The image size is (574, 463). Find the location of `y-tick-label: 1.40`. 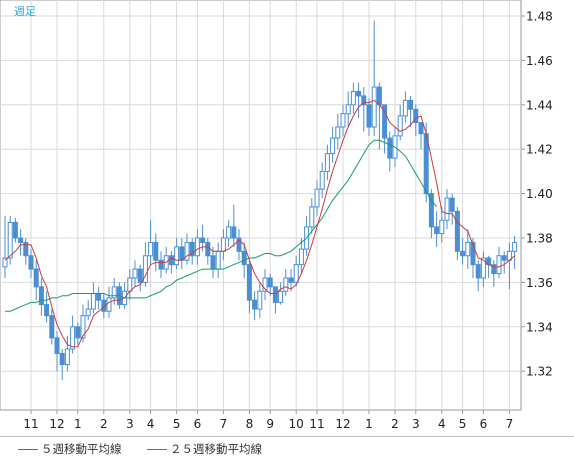

y-tick-label: 1.40 is located at coordinates (539, 194).